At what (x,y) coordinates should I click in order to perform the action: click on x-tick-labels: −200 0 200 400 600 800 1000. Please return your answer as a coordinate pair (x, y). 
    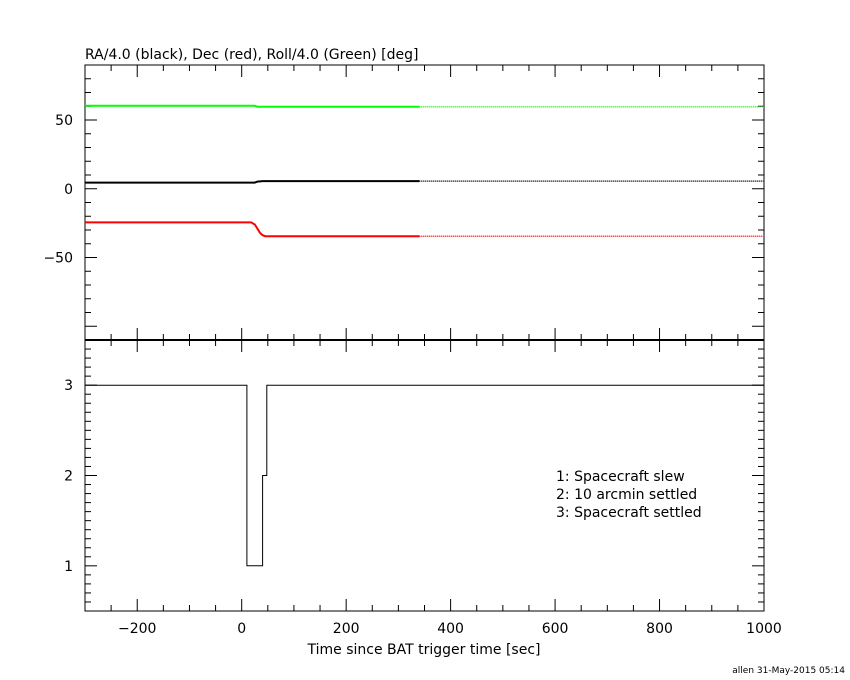
    Looking at the image, I should click on (450, 629).